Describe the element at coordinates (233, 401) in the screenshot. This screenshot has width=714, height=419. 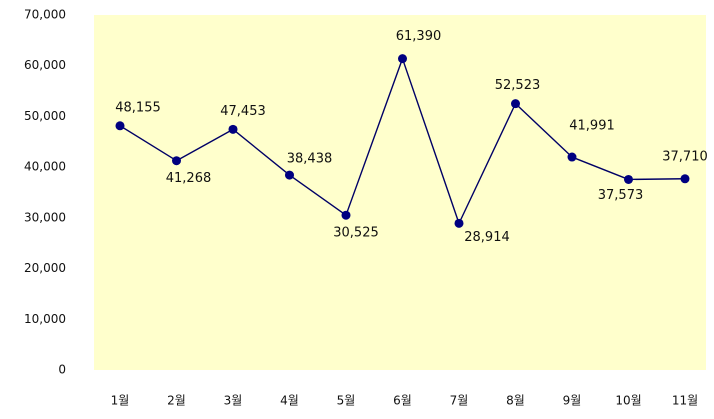
I see `x-axis-tick-label: 3월` at that location.